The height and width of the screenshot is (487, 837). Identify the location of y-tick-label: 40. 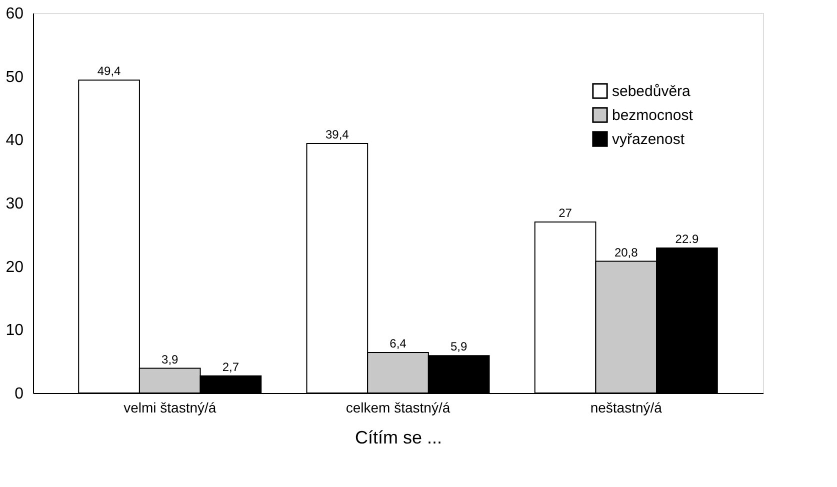
(15, 141).